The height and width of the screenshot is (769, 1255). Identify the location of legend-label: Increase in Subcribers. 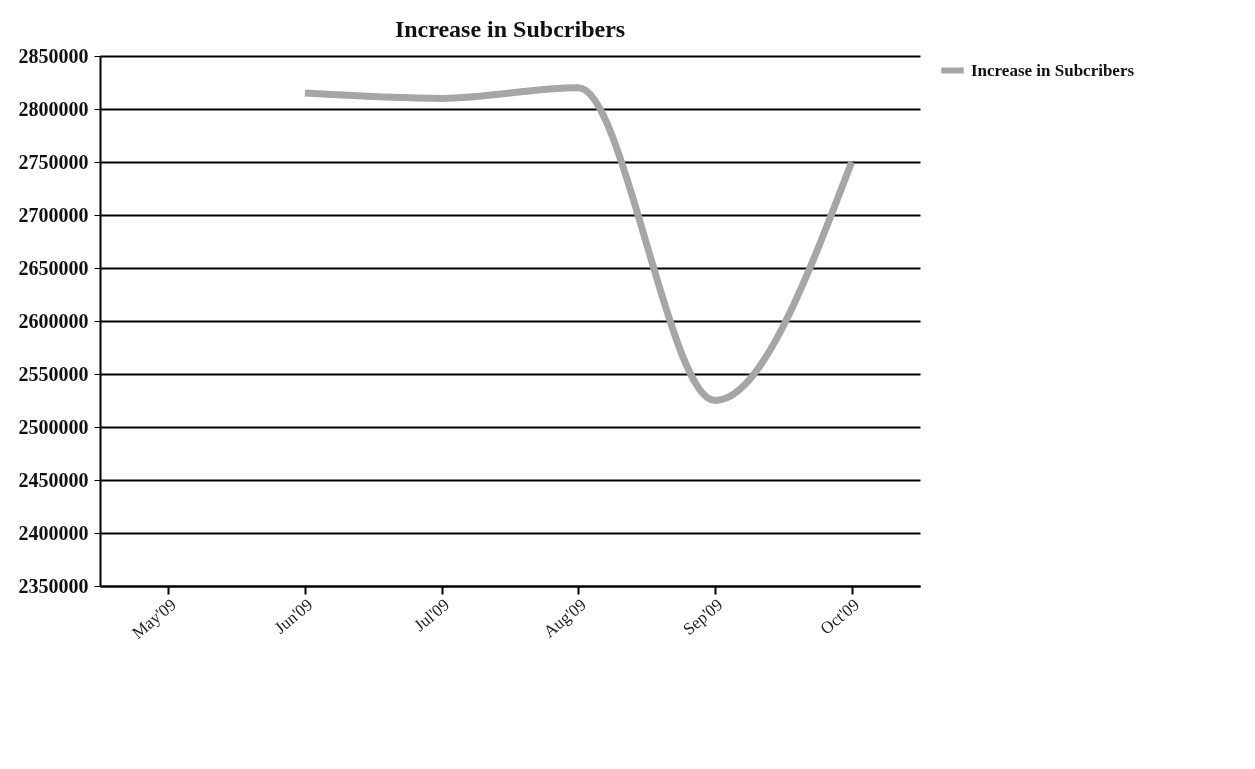
(1053, 70).